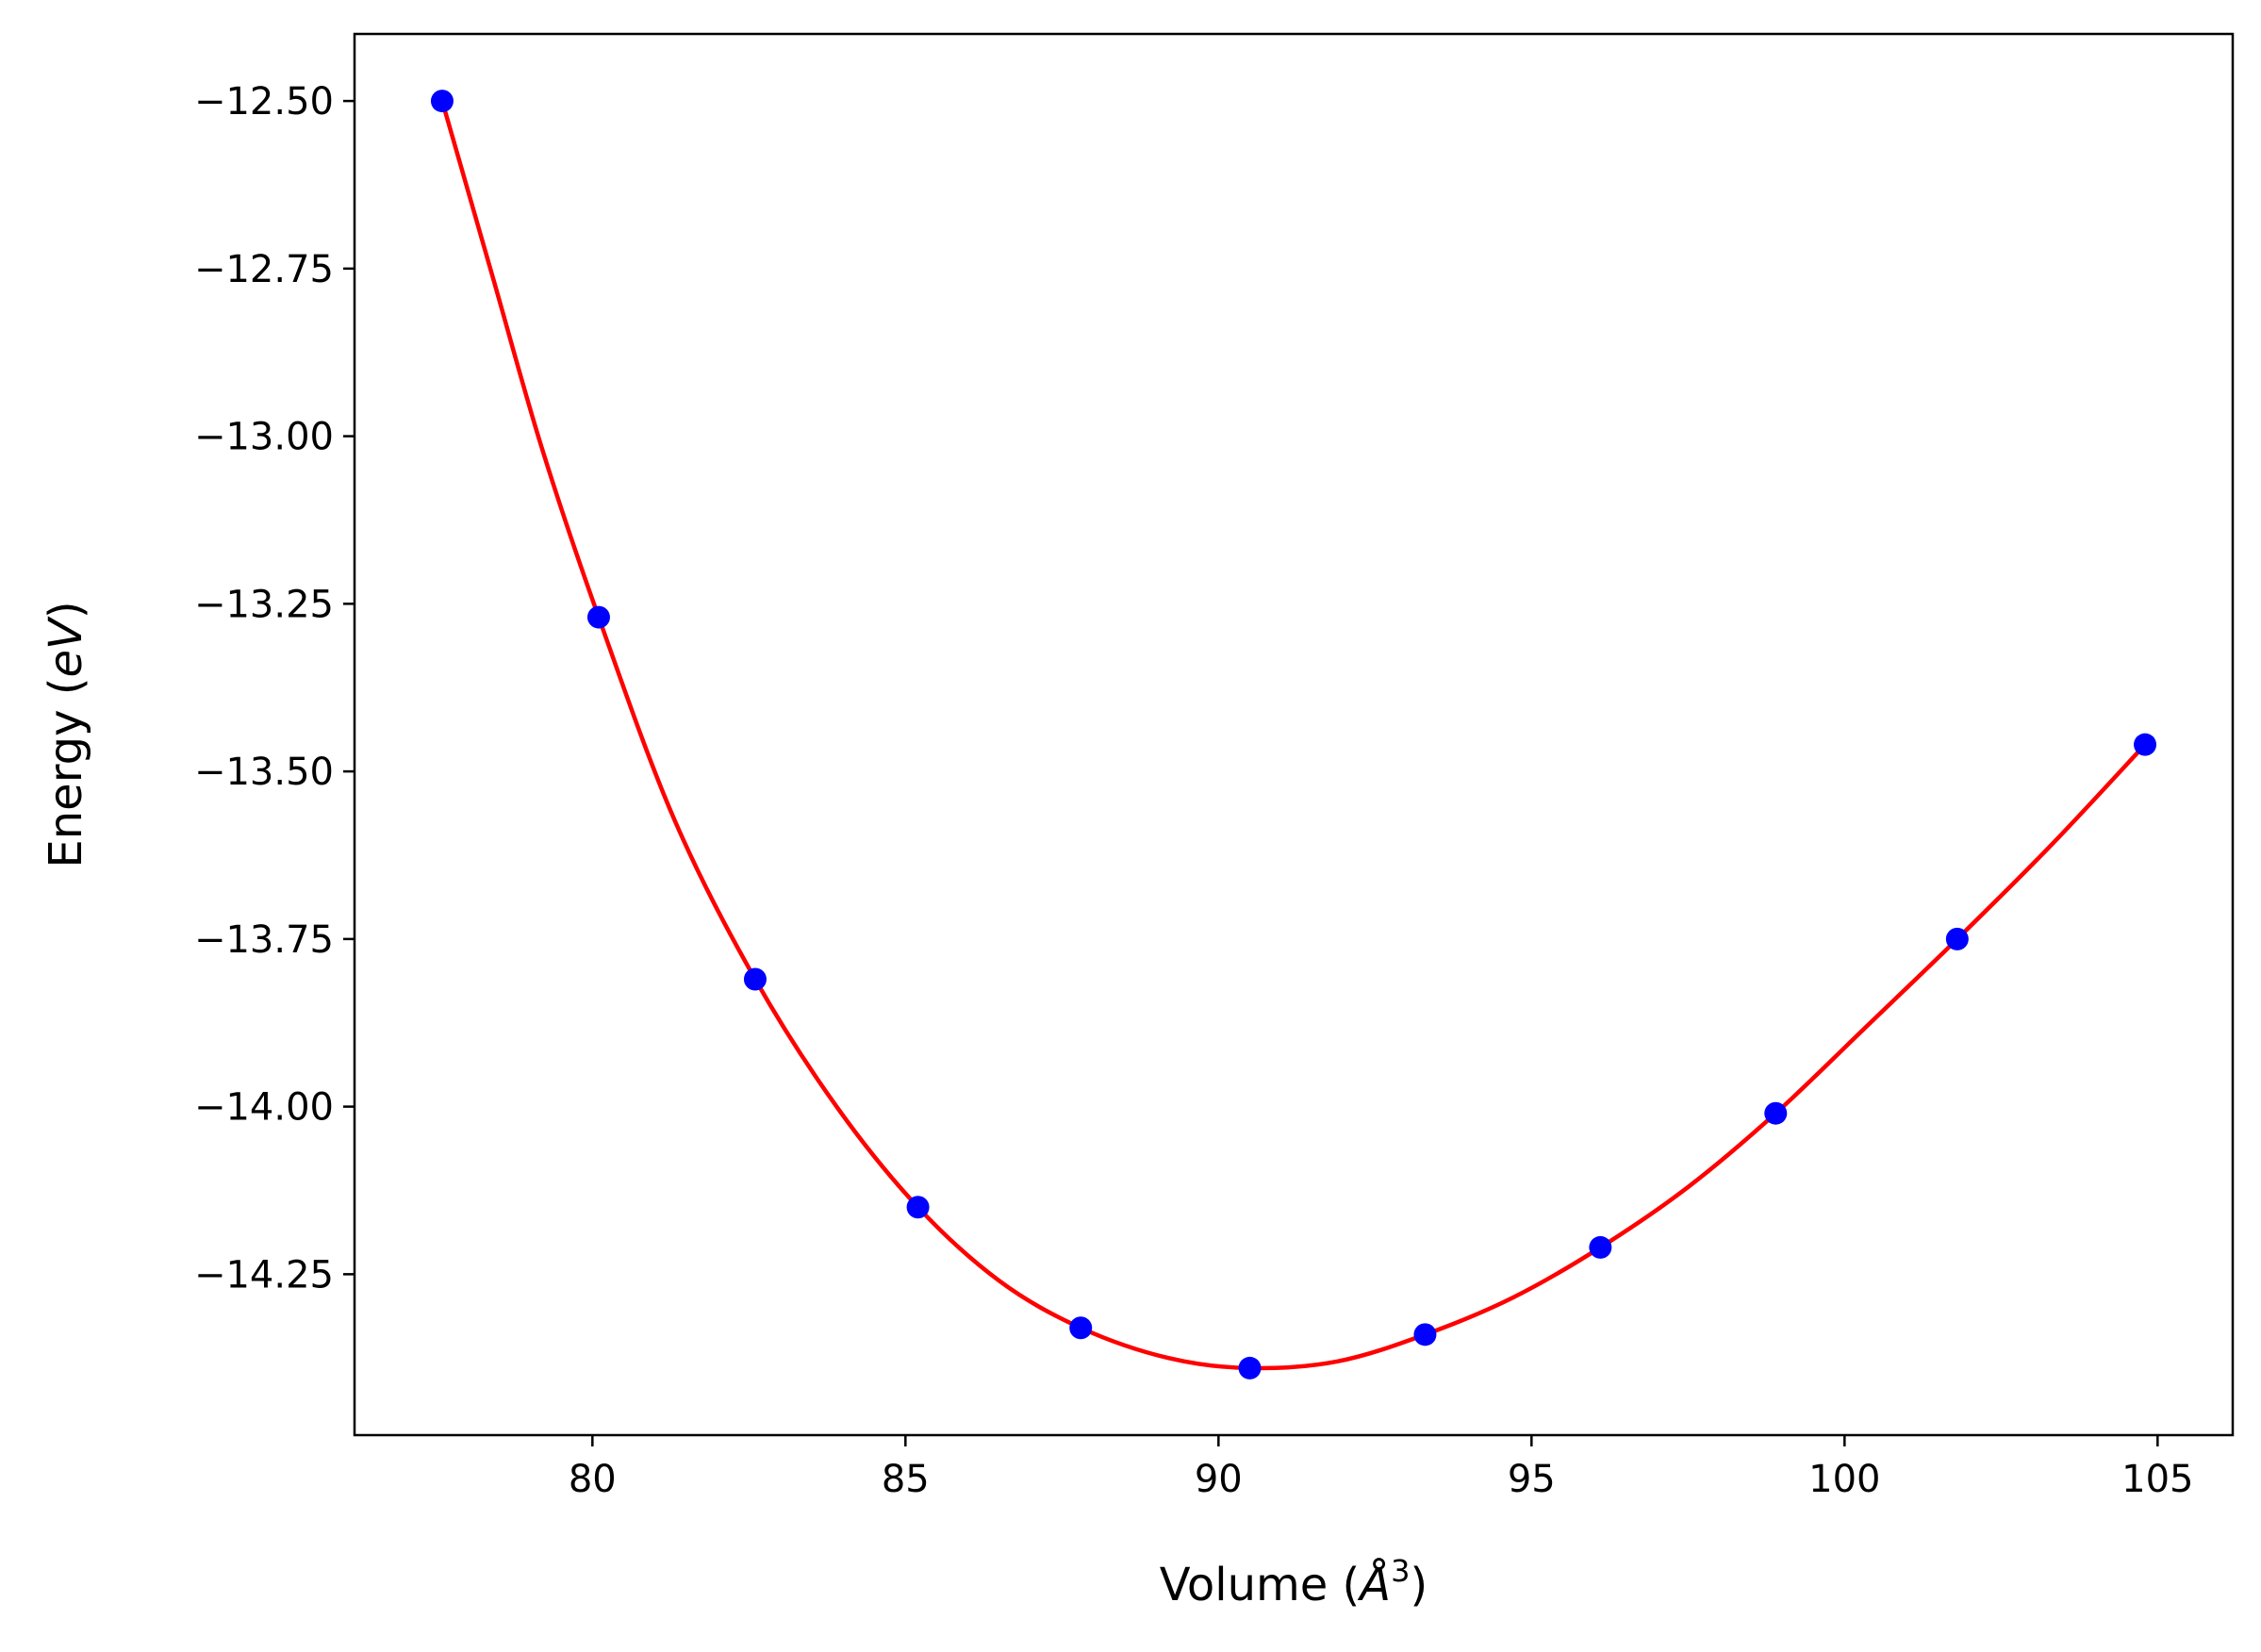  Describe the element at coordinates (1219, 1479) in the screenshot. I see `x-tick-label: 90` at that location.